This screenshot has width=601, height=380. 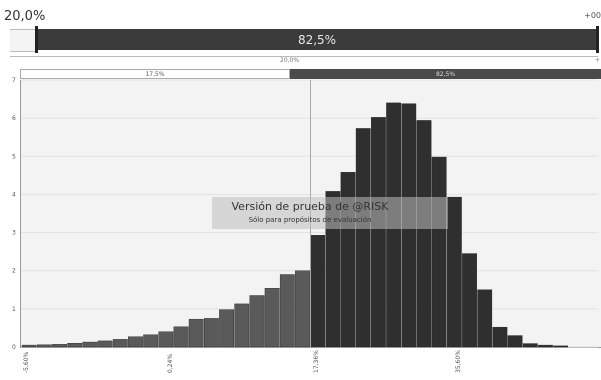 I want to click on right-percentile-value: +00, so click(x=592, y=15).